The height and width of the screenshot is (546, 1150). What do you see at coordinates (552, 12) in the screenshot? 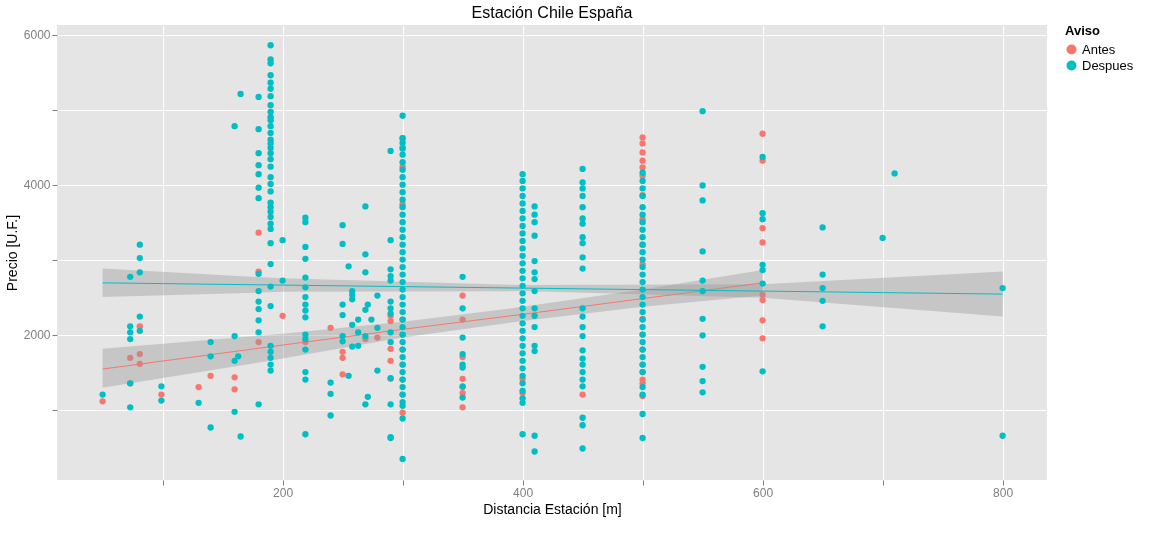
I see `chart-title: Estación Chile España` at bounding box center [552, 12].